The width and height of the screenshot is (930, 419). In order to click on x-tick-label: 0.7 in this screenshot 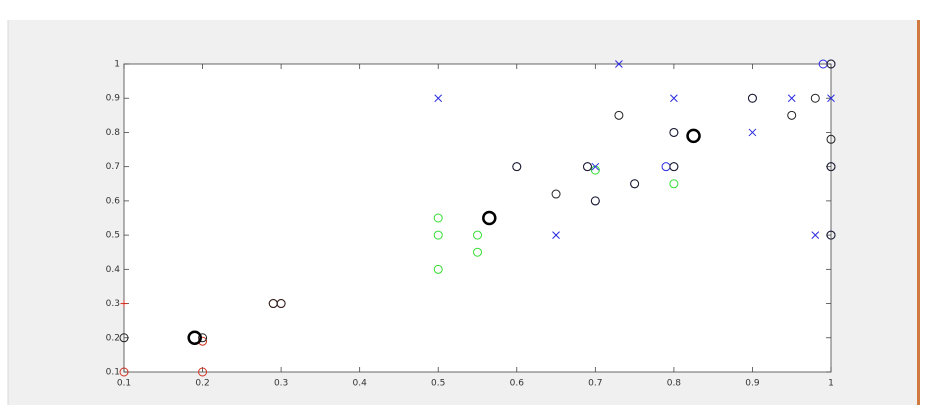, I will do `click(595, 384)`.